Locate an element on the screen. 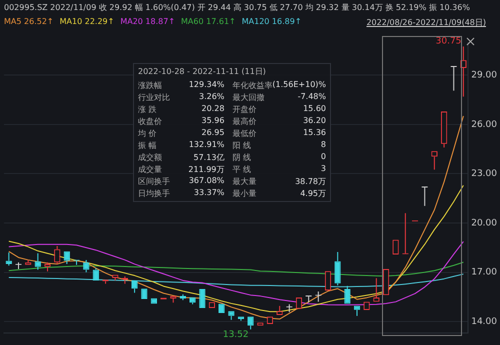  y-tick-label: 29.00 is located at coordinates (484, 75).